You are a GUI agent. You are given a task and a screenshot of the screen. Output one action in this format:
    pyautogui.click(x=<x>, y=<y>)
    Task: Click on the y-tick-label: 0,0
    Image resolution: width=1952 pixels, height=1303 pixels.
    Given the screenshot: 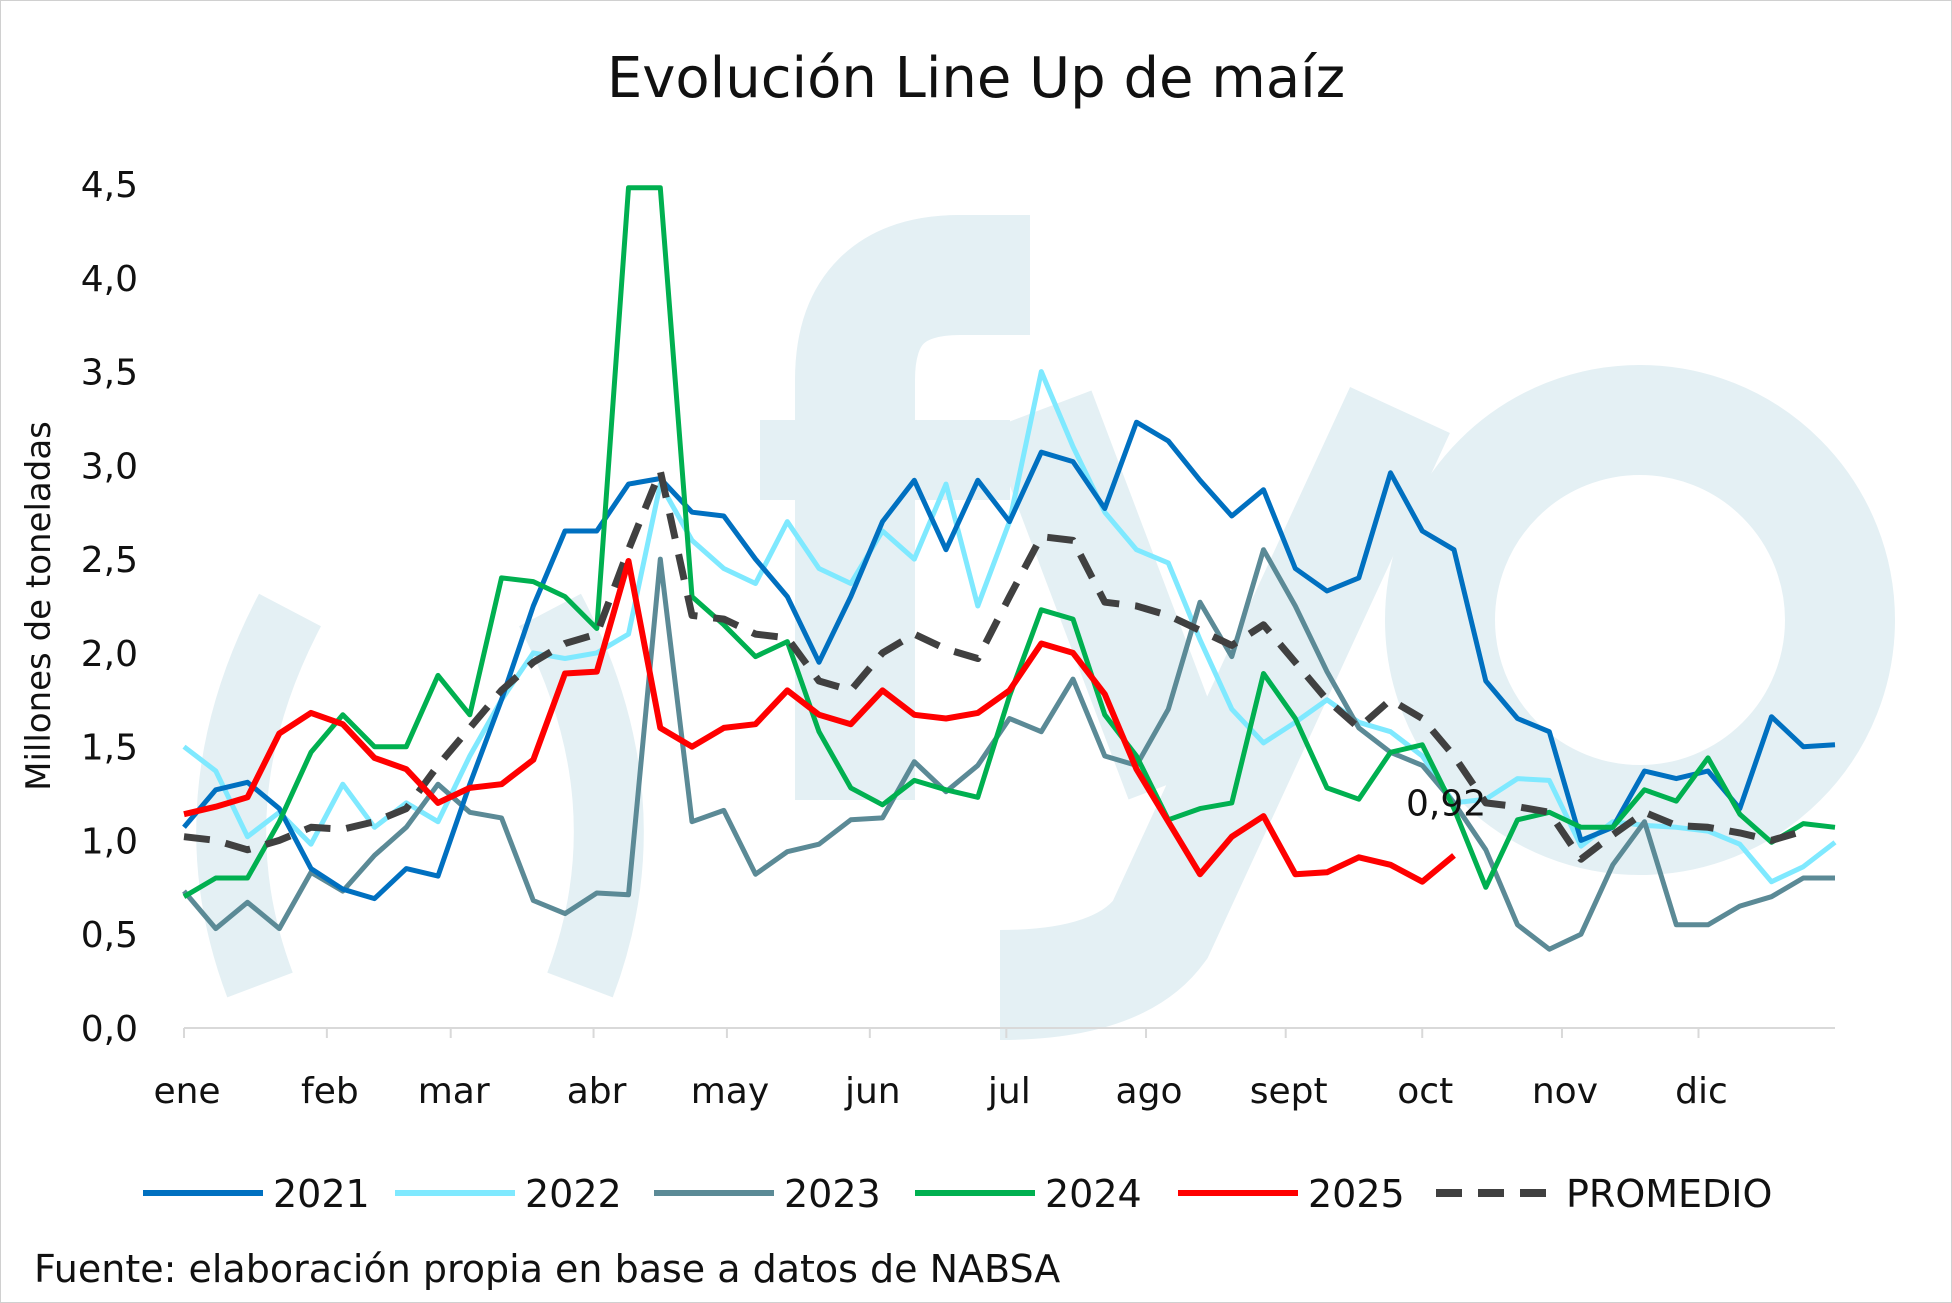 What is the action you would take?
    pyautogui.click(x=109, y=1029)
    